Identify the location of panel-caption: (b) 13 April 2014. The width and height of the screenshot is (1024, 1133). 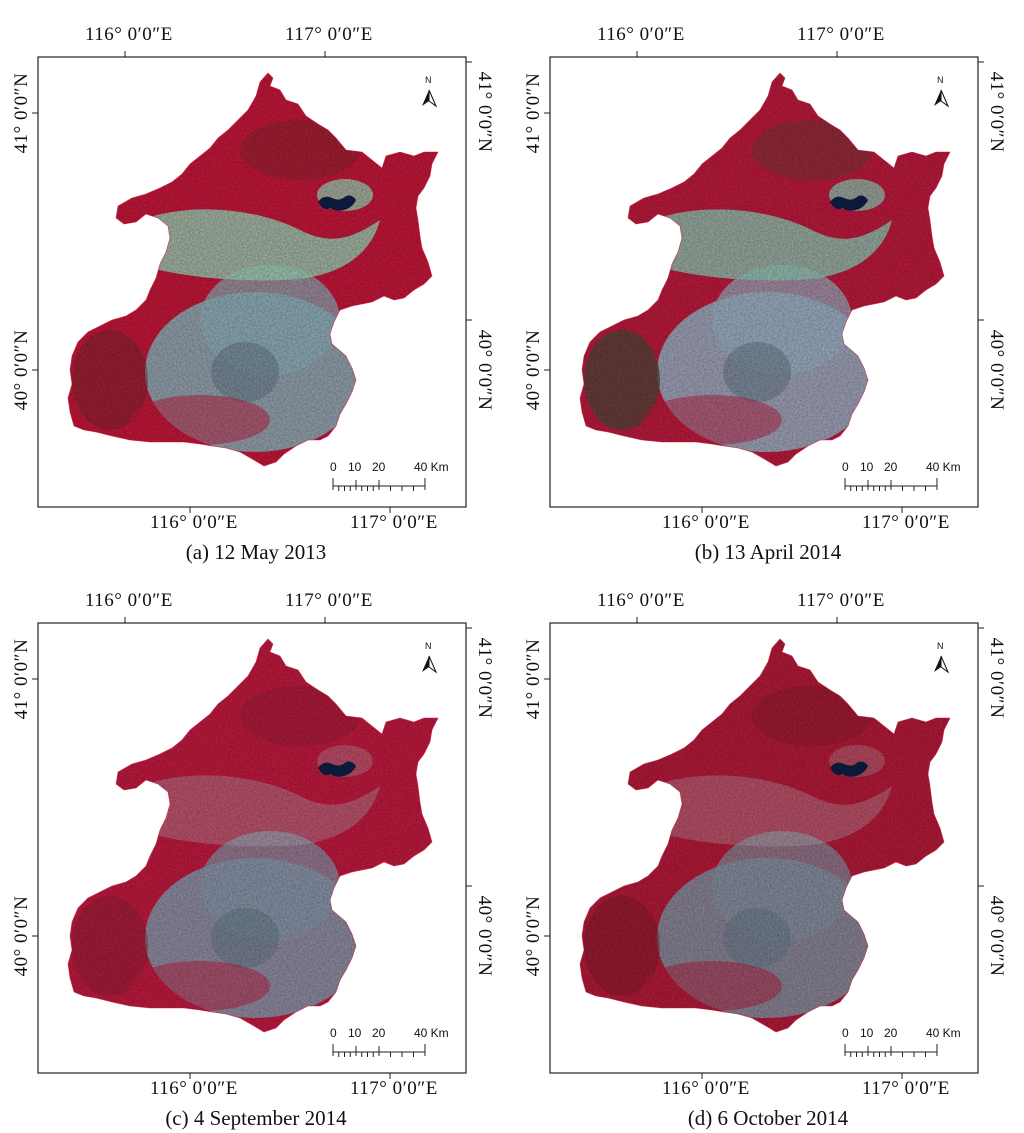
(768, 552).